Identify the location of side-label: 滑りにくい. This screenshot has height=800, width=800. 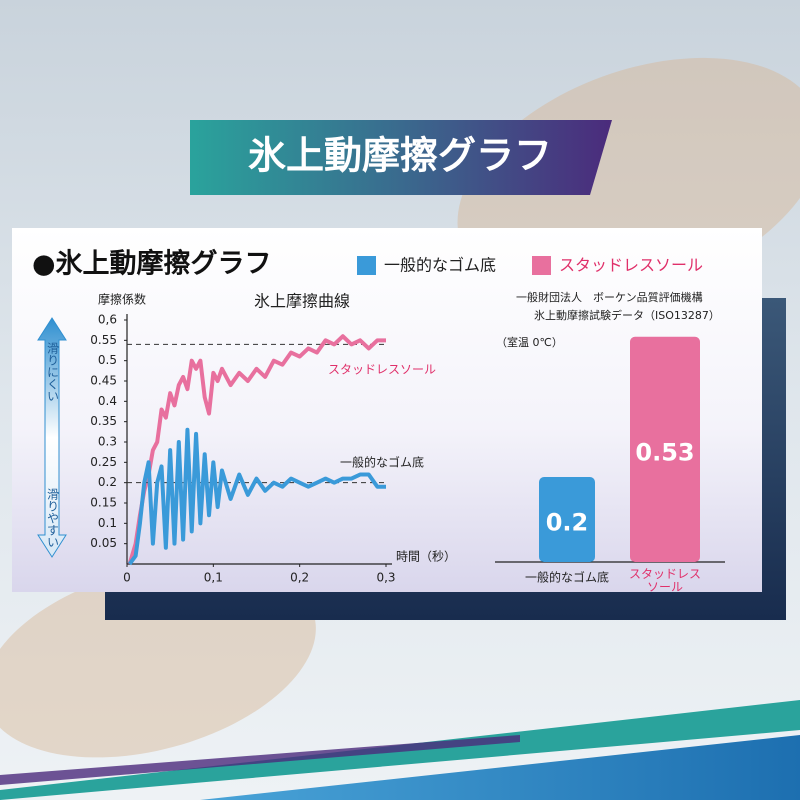
(53, 372).